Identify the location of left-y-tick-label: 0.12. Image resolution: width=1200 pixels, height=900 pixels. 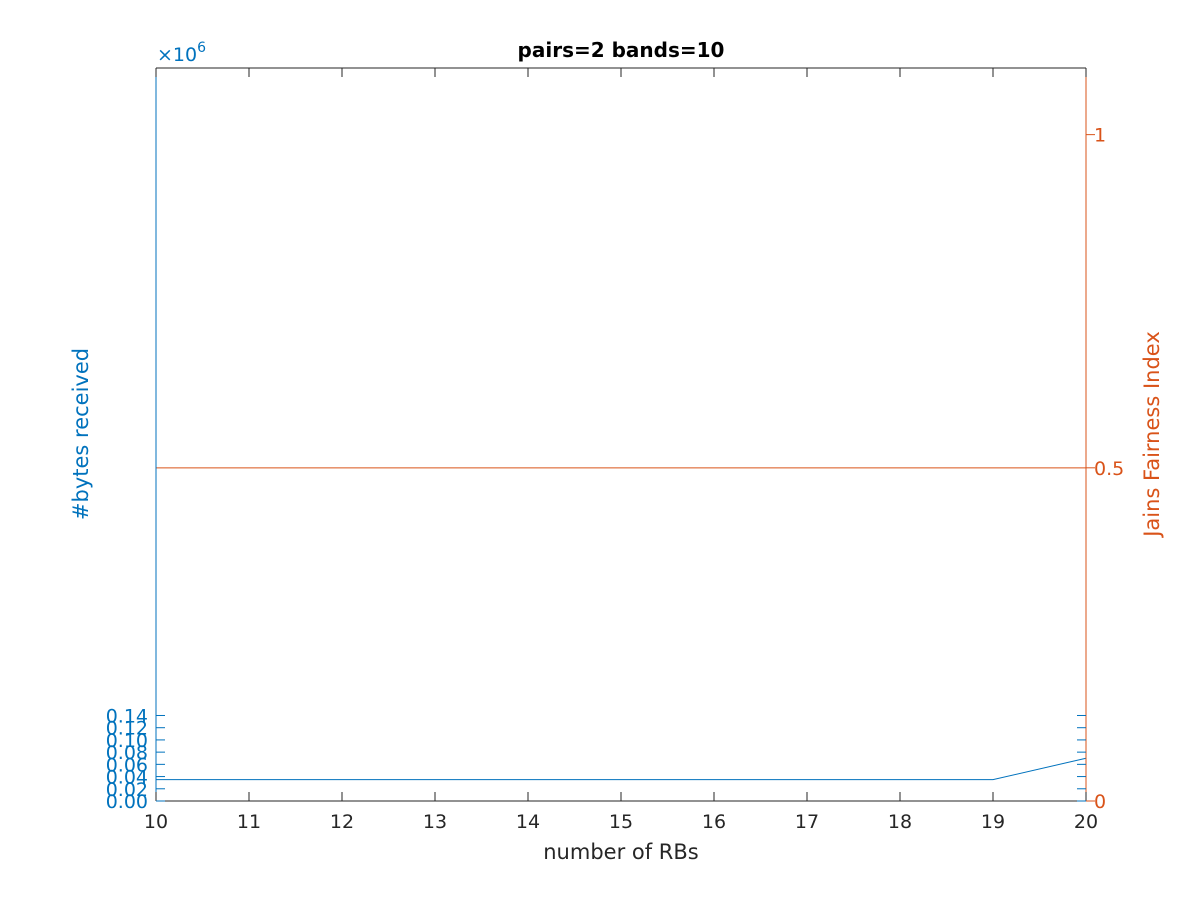
(127, 729).